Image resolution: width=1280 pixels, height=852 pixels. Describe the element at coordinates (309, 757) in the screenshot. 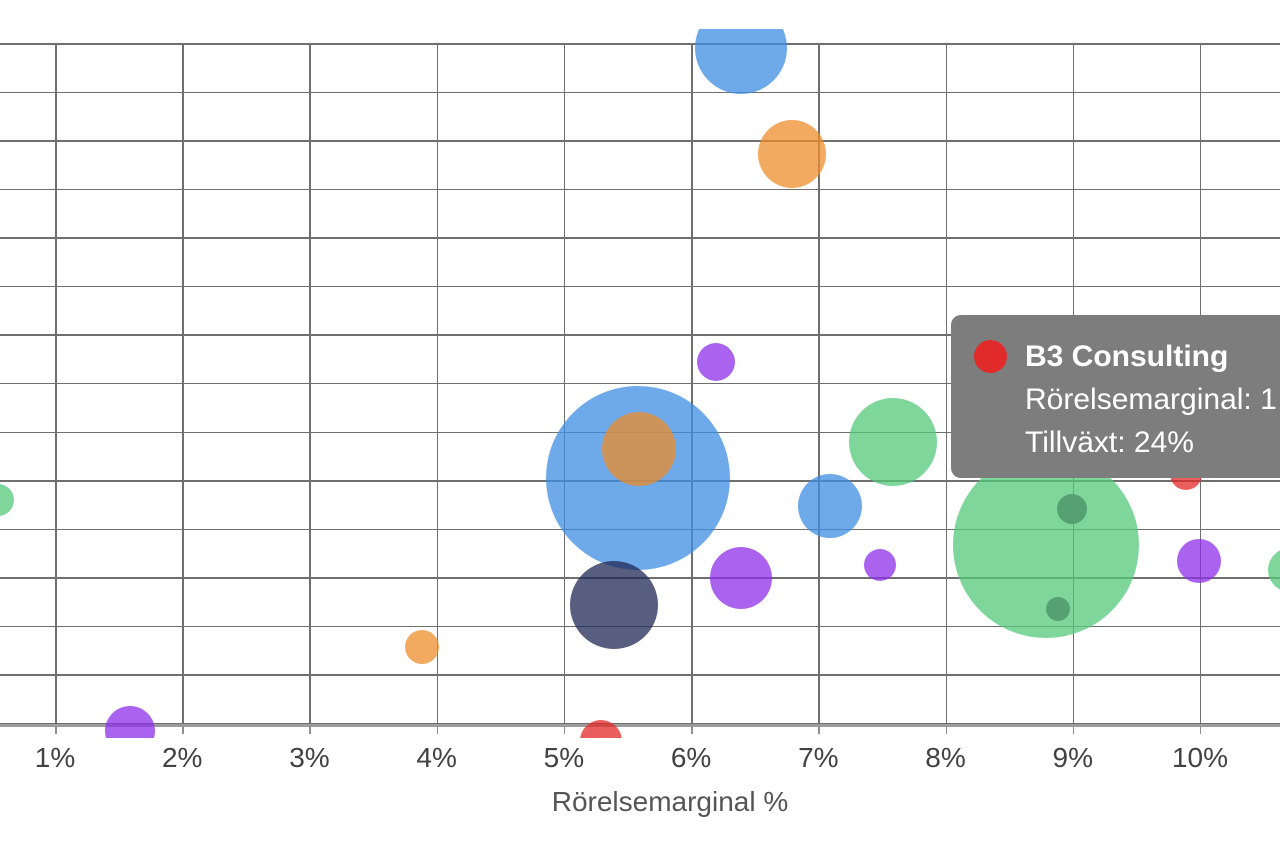

I see `x-tick-label: 3%` at that location.